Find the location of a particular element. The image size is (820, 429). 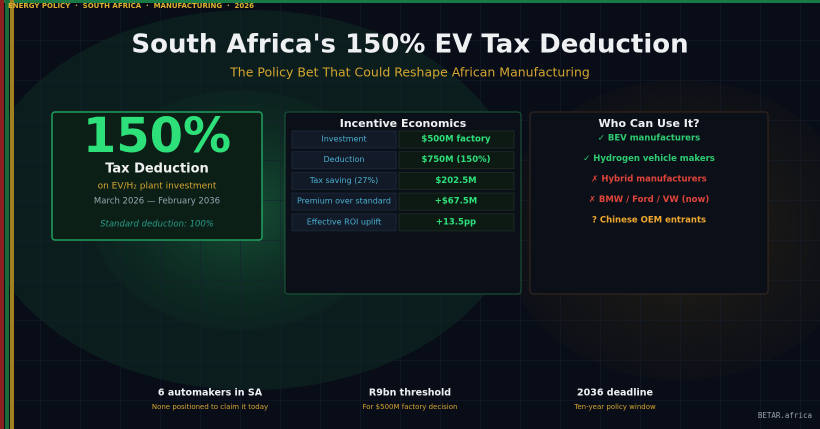

brand: BETAR.africa is located at coordinates (785, 415).